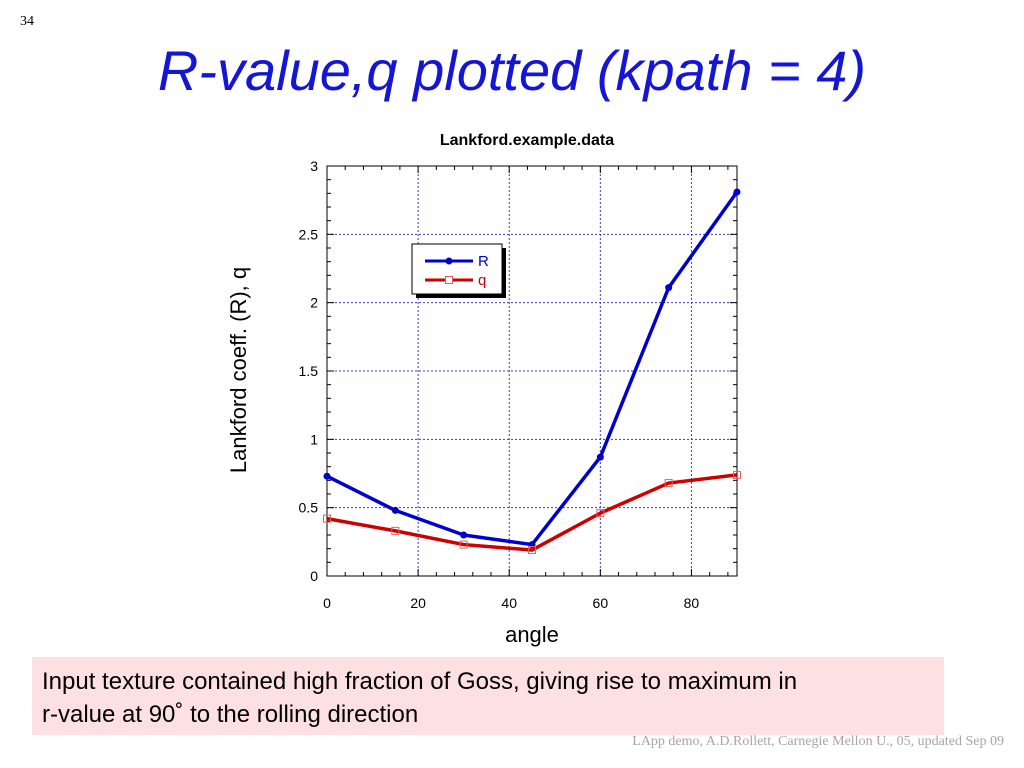 The width and height of the screenshot is (1024, 768). I want to click on y-tick-label: 2, so click(314, 303).